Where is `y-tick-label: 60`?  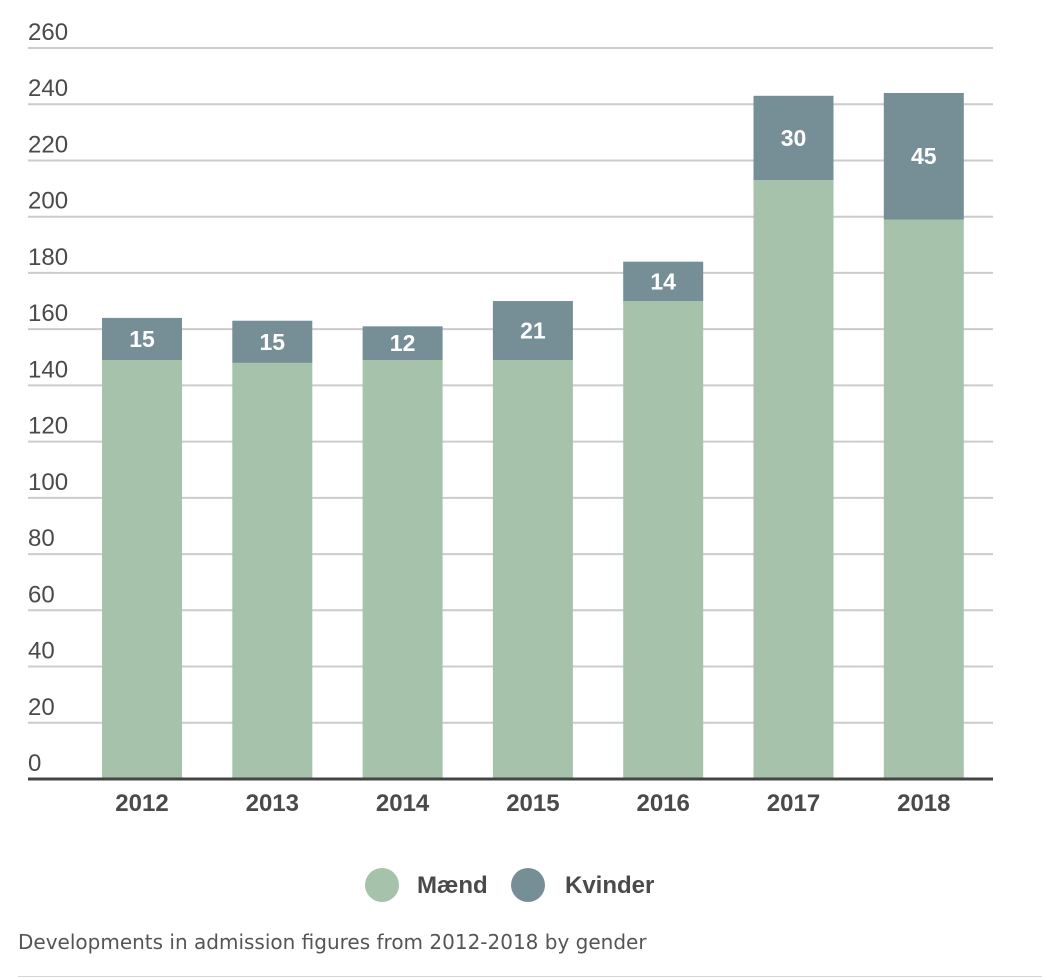
y-tick-label: 60 is located at coordinates (41, 594).